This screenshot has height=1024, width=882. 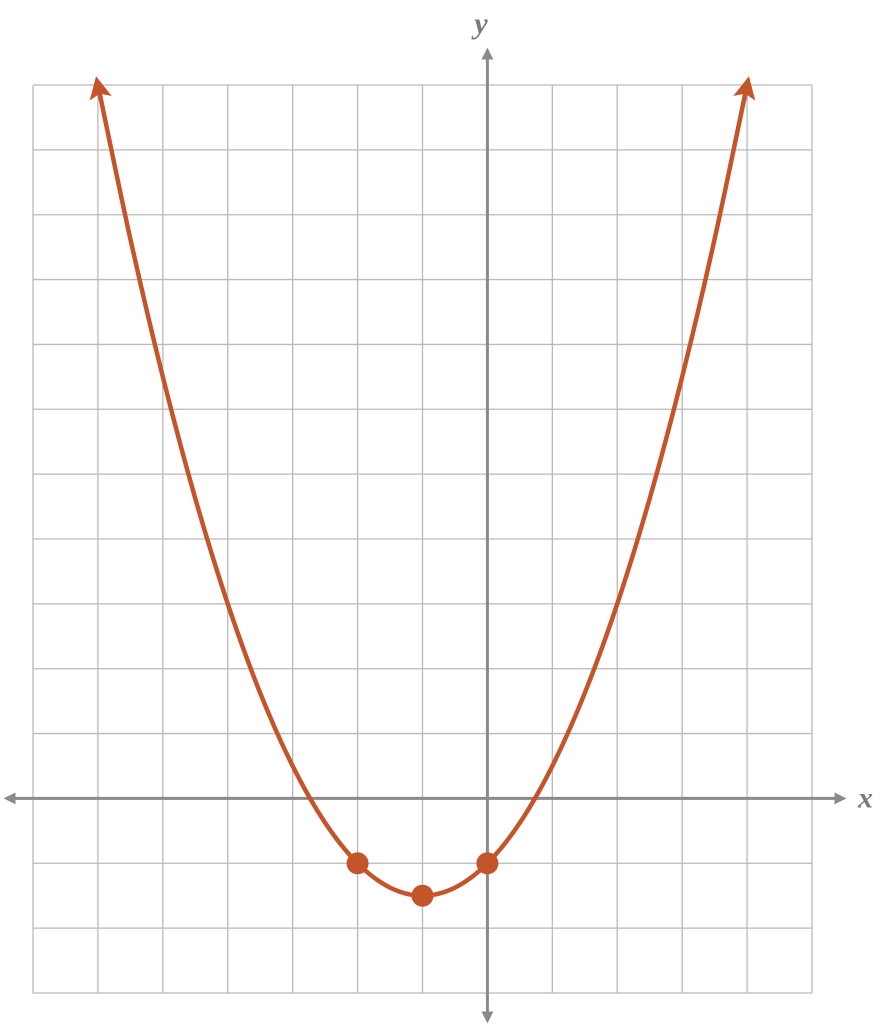 I want to click on x-axis-label: x, so click(x=865, y=797).